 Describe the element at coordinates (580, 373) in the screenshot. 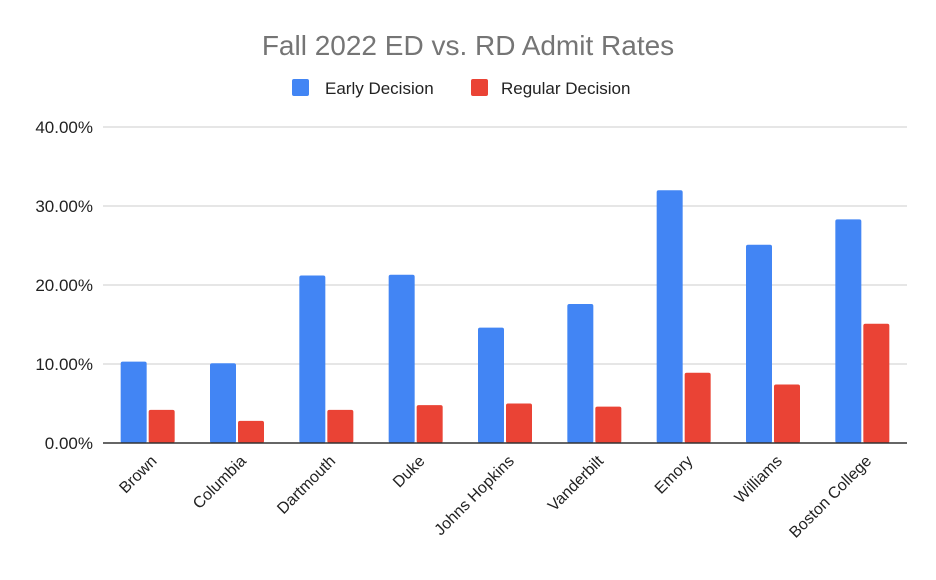

I see `bar-early-decision-vanderbilt` at that location.